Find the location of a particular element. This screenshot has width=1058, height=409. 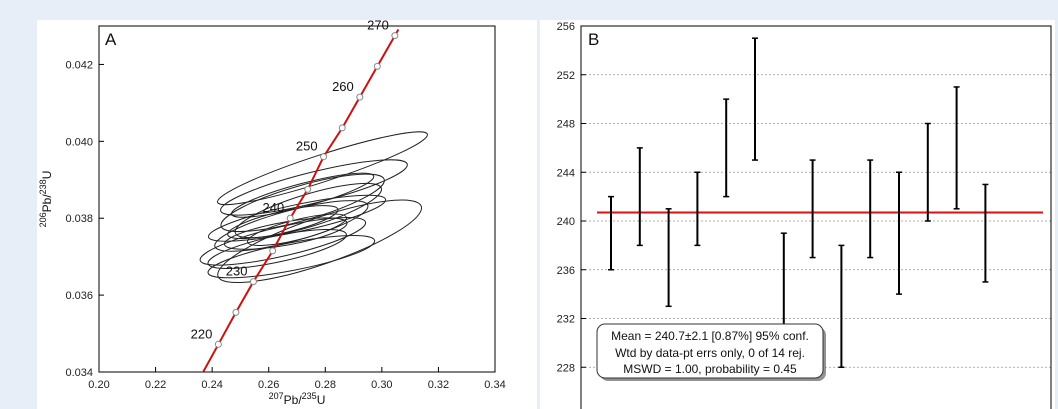

y-tick-label: 236 is located at coordinates (566, 271).